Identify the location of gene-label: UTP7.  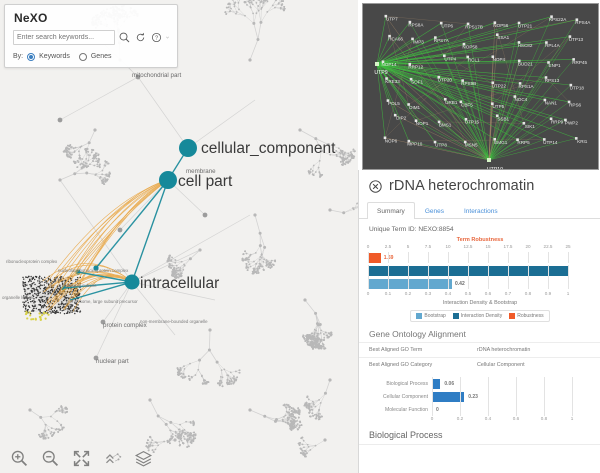
(392, 19).